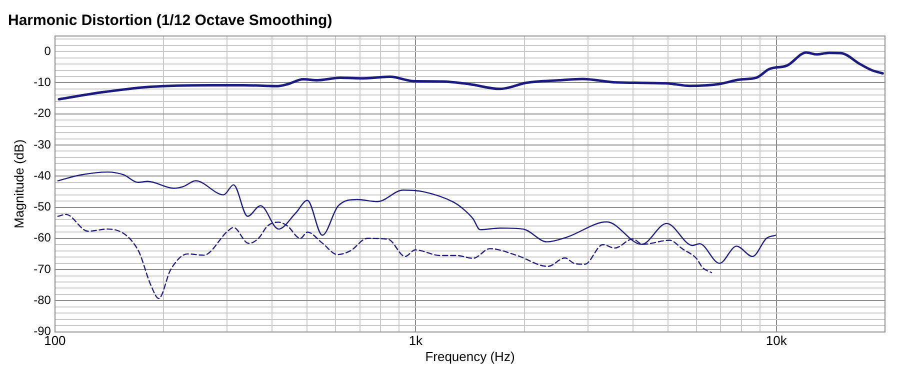 The image size is (907, 373). Describe the element at coordinates (43, 175) in the screenshot. I see `y-tick-label: -40` at that location.